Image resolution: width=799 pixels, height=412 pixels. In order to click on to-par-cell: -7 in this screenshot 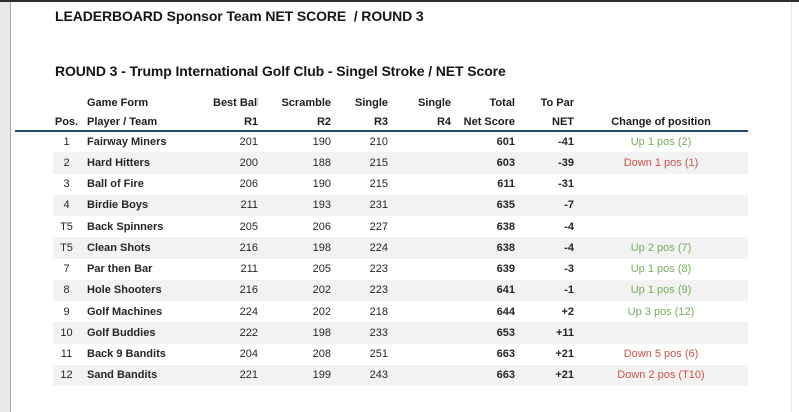, I will do `click(569, 205)`.